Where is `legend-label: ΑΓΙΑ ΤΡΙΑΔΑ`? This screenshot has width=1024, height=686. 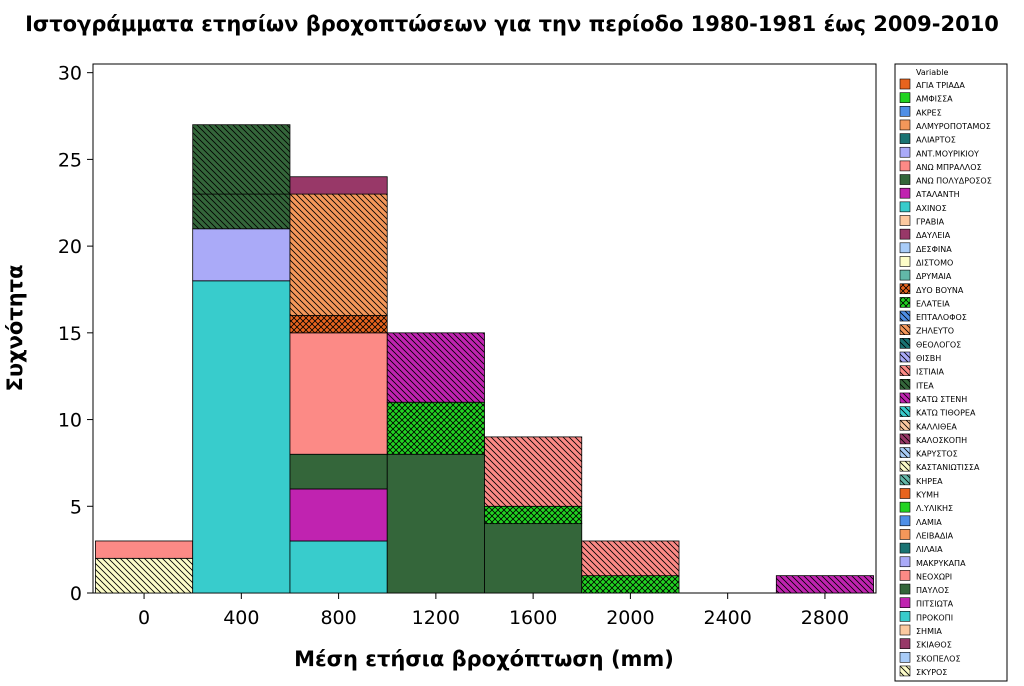 legend-label: ΑΓΙΑ ΤΡΙΑΔΑ is located at coordinates (940, 85).